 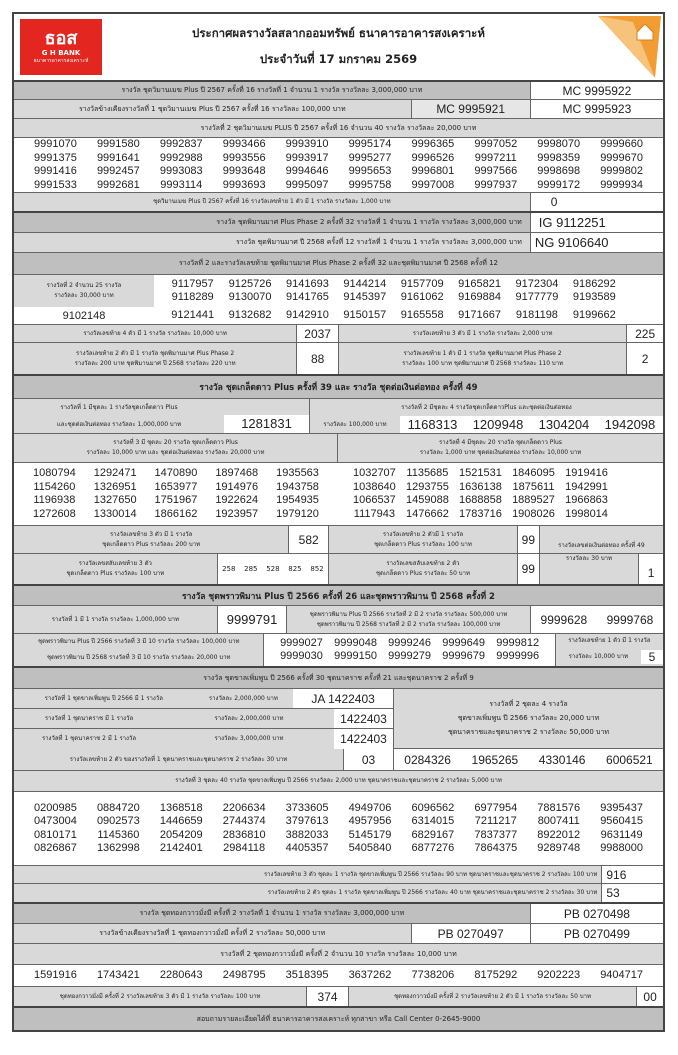 I want to click on prize-number: 7864375, so click(x=496, y=848).